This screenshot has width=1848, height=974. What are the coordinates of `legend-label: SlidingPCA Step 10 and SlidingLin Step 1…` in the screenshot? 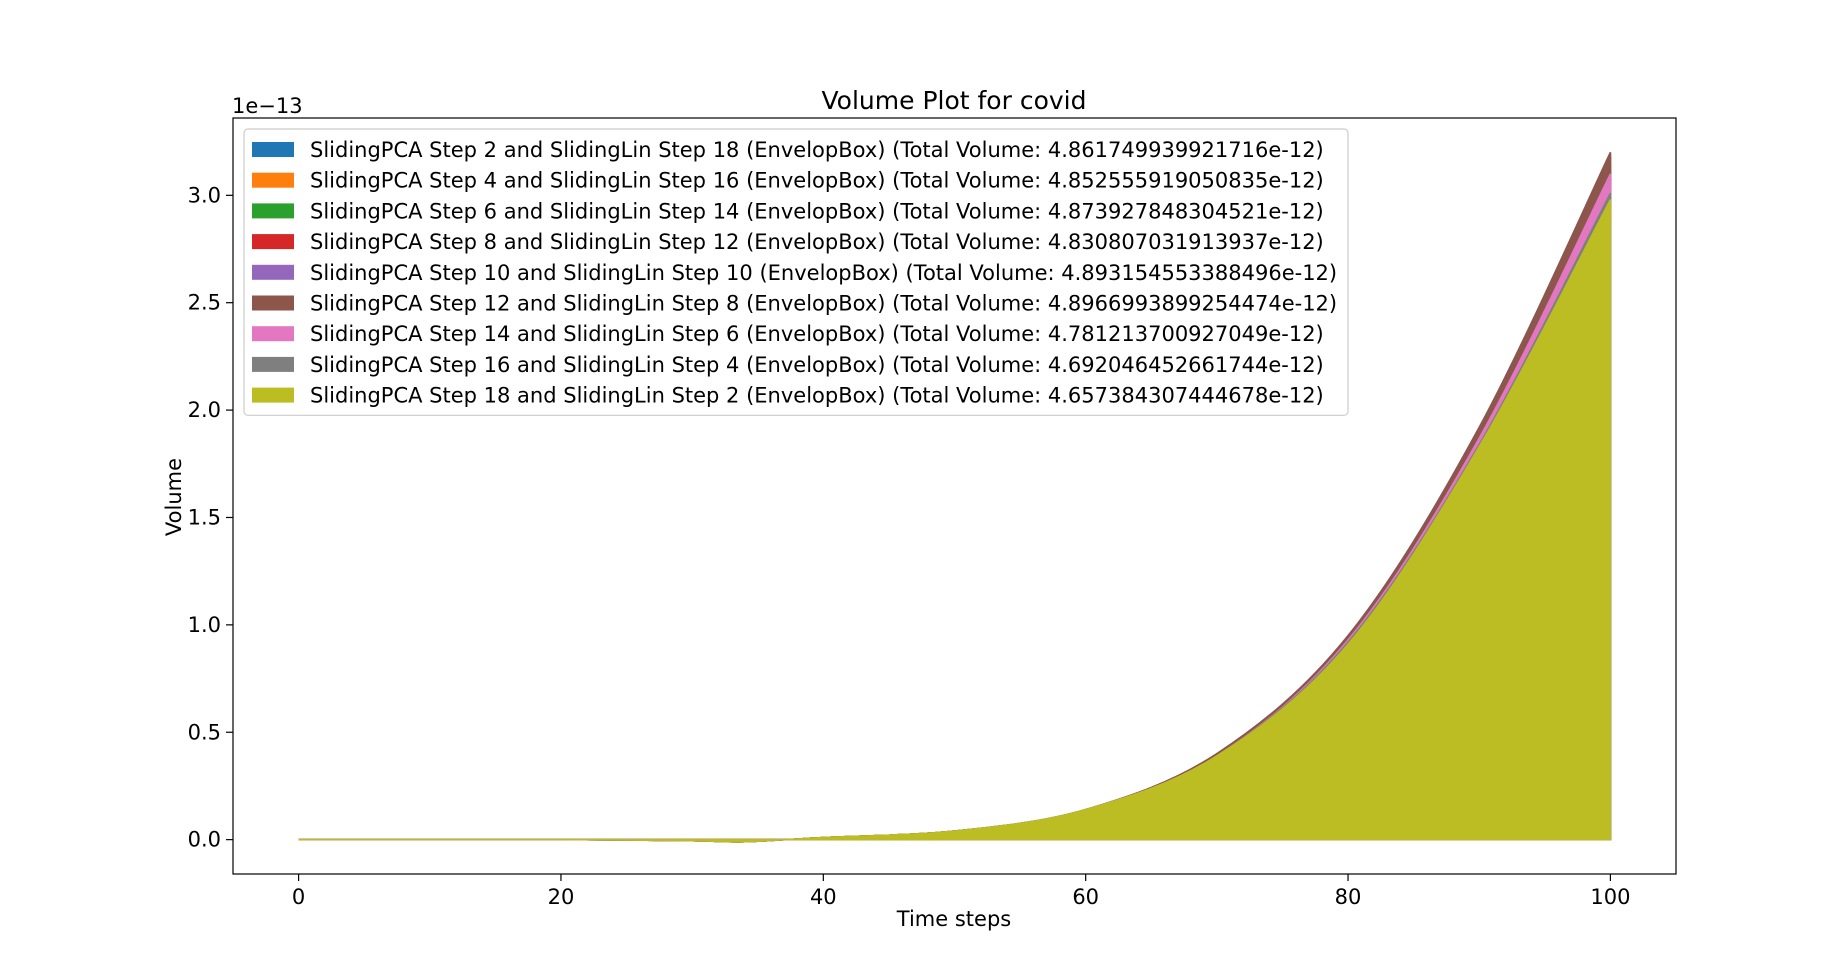 It's located at (823, 273).